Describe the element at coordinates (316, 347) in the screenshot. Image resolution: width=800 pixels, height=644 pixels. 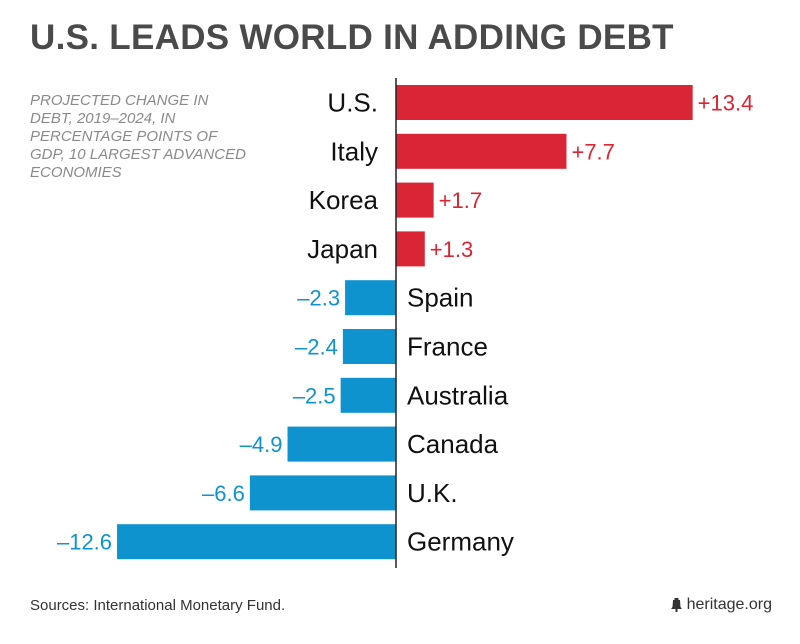
I see `value-label-france: –2.4` at that location.